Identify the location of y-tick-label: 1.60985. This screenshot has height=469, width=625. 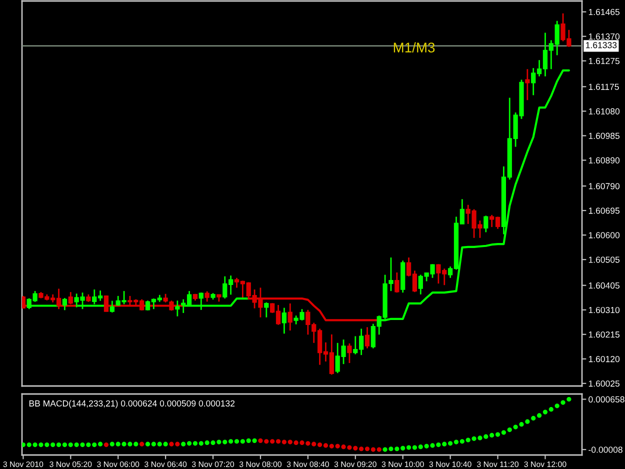
(604, 135).